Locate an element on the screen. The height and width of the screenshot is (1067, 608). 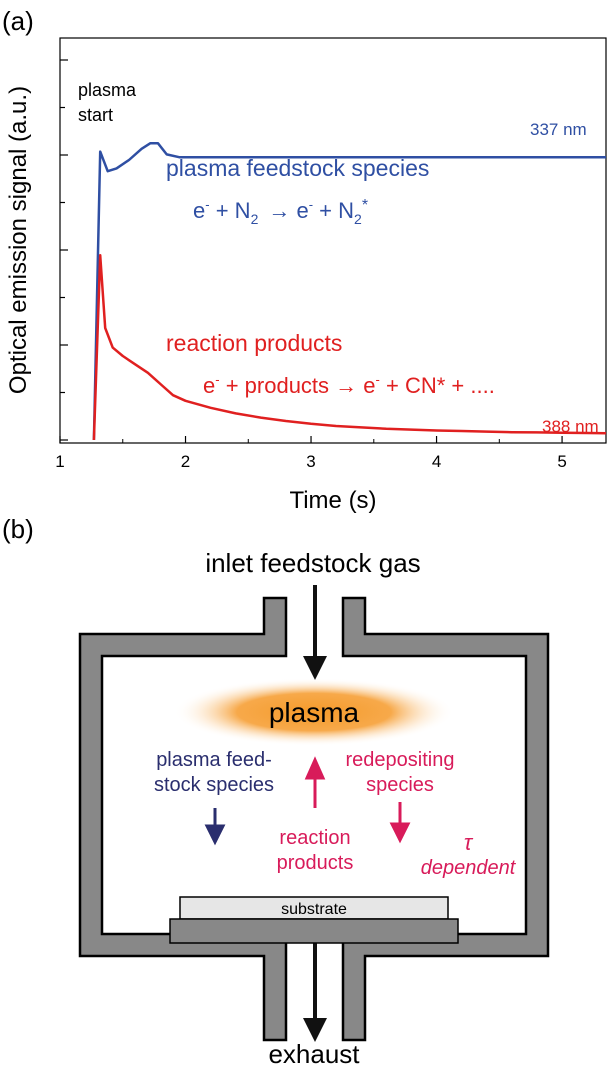
x-tick-label-5: 5 is located at coordinates (561, 461).